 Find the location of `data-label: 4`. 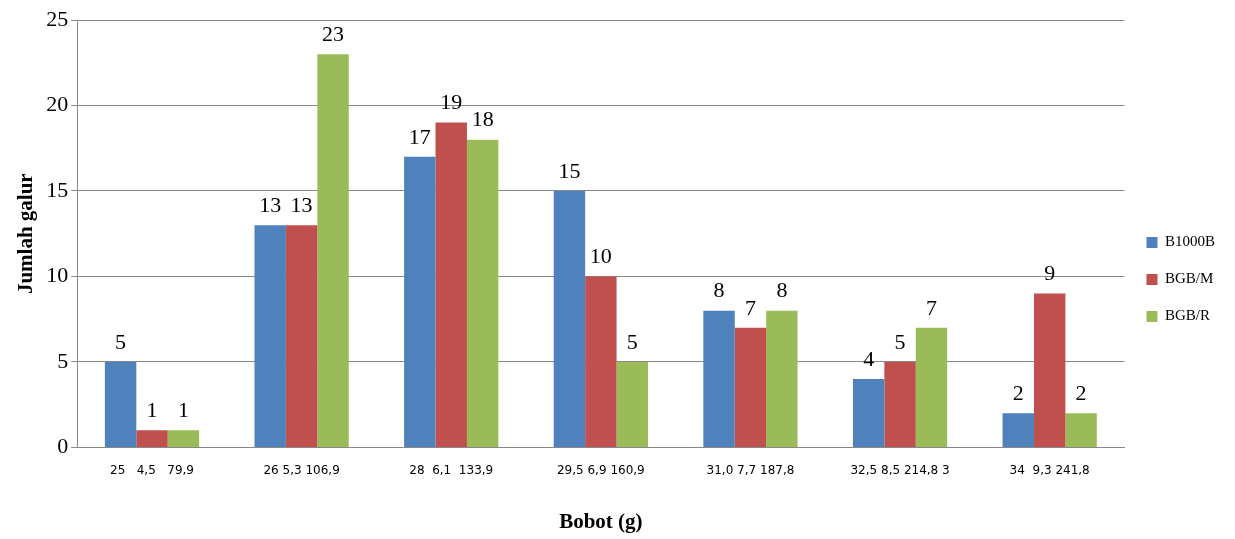

data-label: 4 is located at coordinates (869, 358).